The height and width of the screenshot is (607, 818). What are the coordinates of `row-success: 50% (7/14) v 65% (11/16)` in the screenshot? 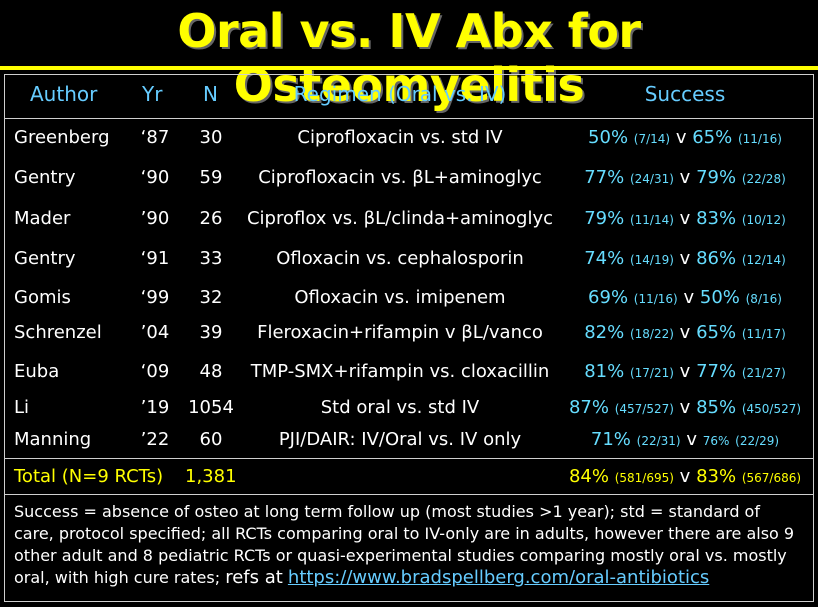 It's located at (685, 138).